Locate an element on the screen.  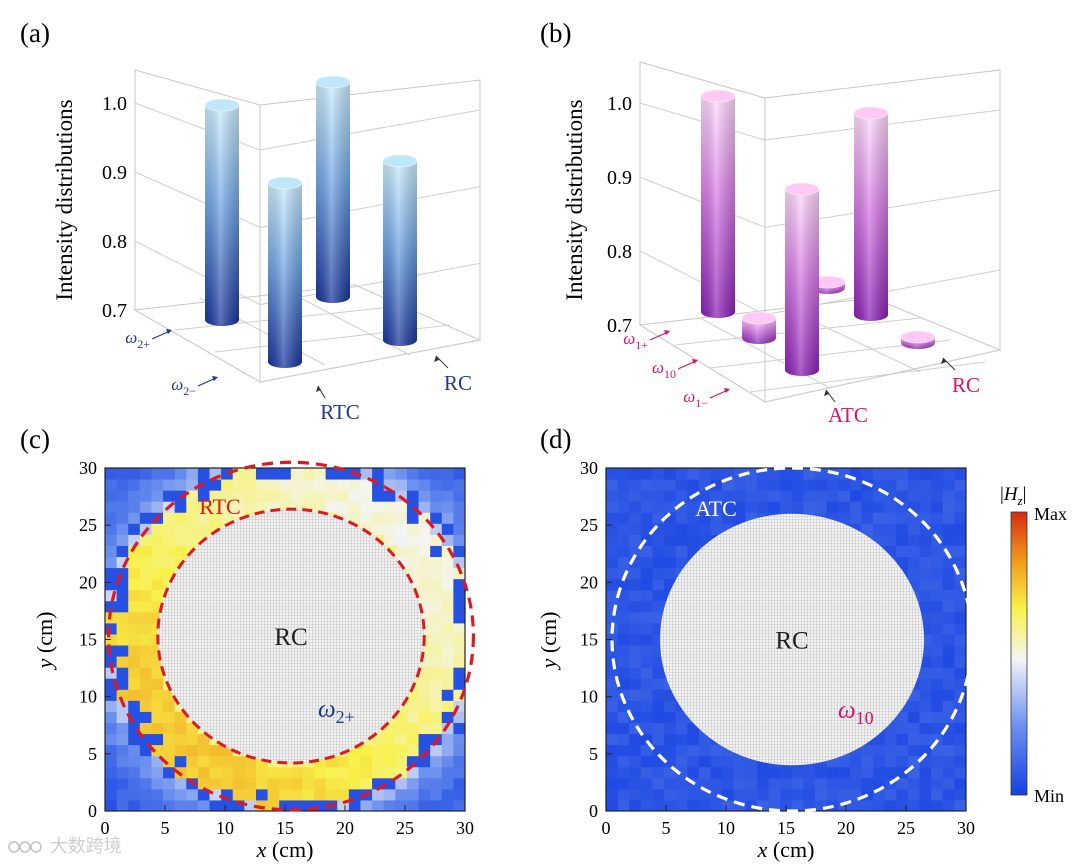
rc-label: RC is located at coordinates (791, 641).